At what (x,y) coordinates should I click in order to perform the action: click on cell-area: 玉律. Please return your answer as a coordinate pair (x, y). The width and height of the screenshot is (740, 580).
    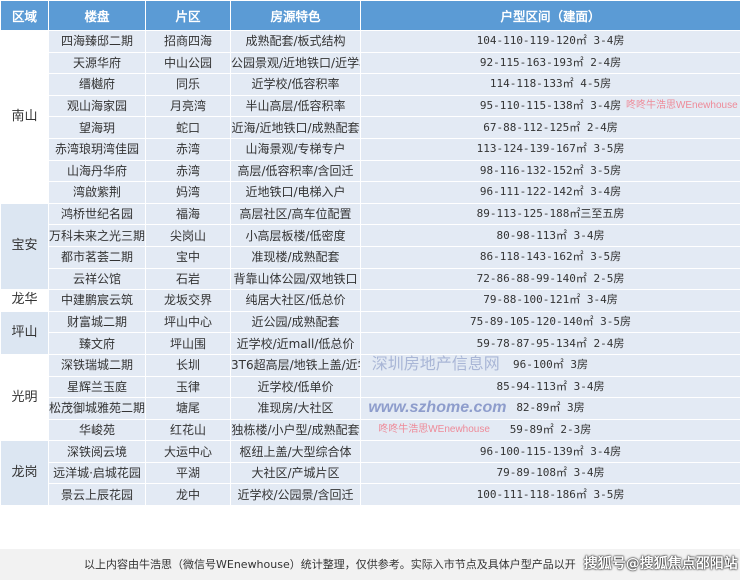
    Looking at the image, I should click on (188, 387).